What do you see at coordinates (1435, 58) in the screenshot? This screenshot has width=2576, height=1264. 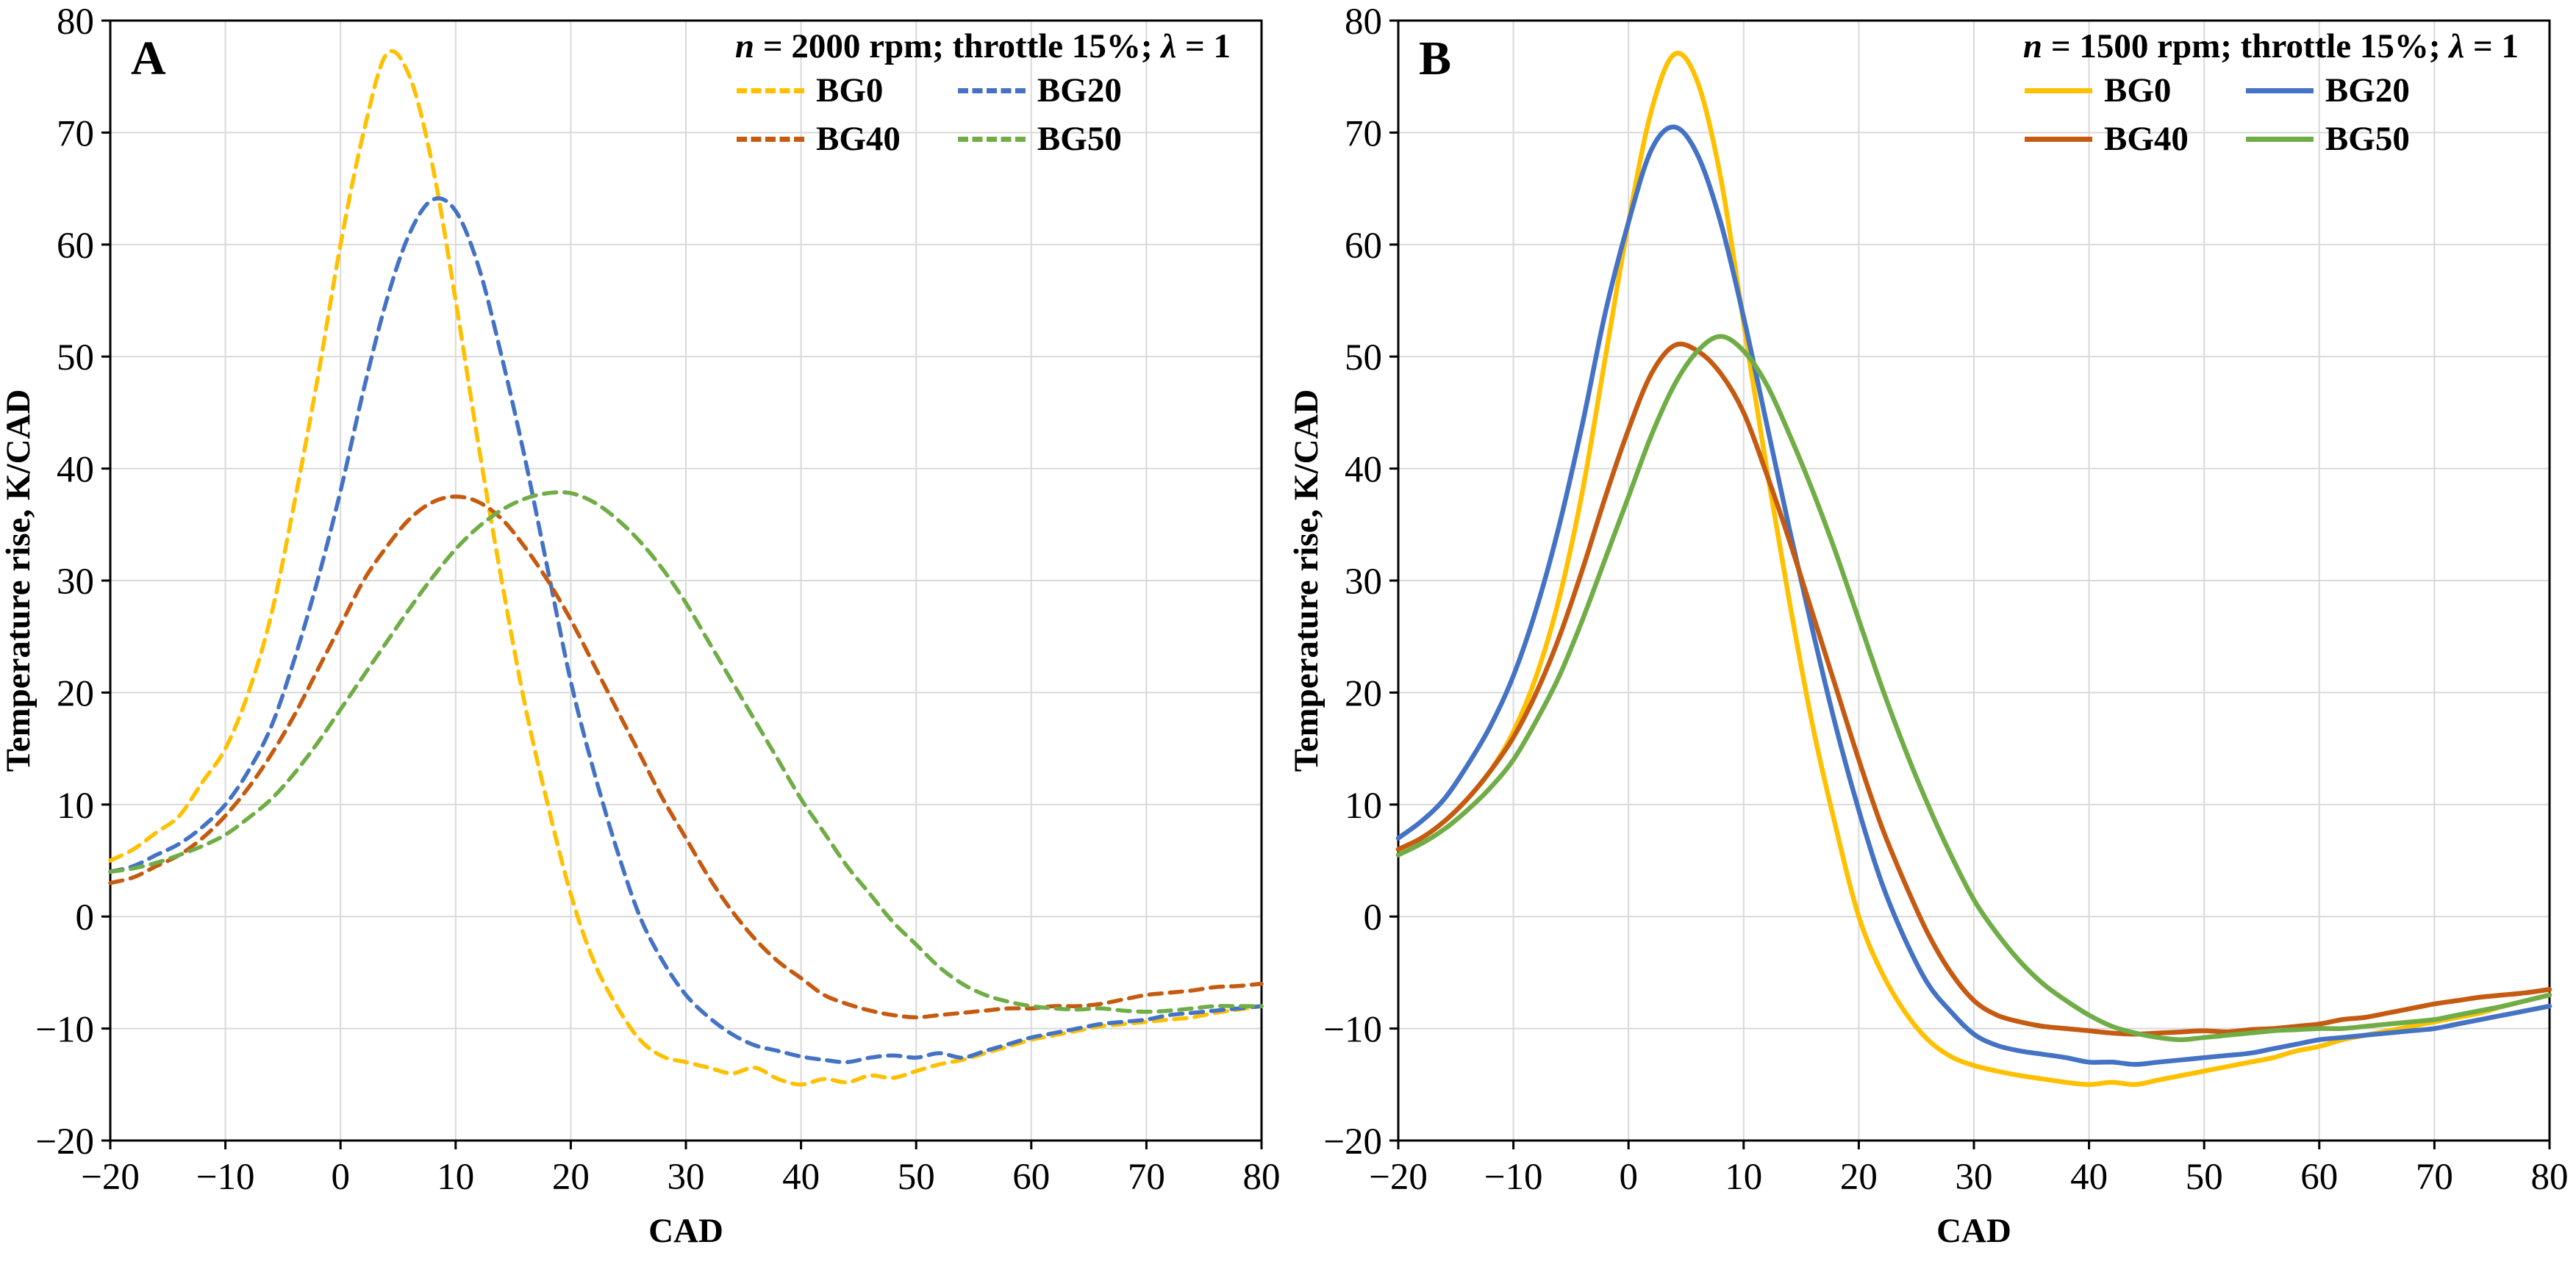 I see `panel-b-letter: B` at bounding box center [1435, 58].